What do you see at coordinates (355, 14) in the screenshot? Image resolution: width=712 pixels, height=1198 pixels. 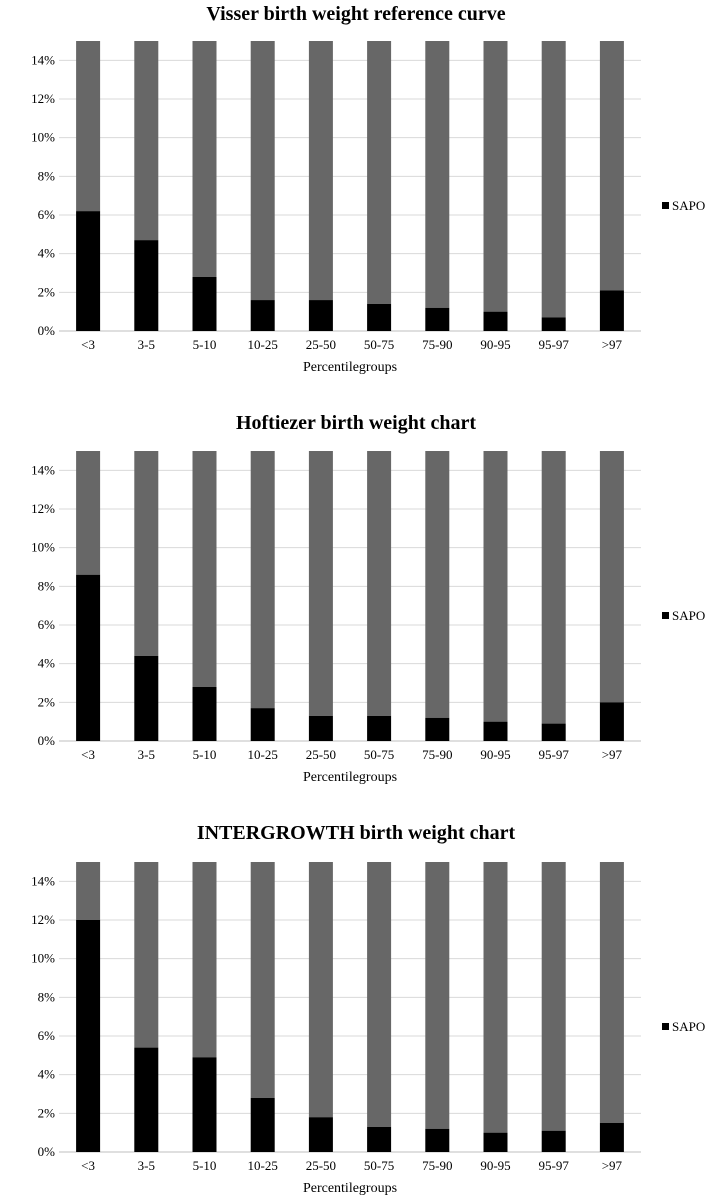 I see `chart-title: Visser birth weight reference curve` at bounding box center [355, 14].